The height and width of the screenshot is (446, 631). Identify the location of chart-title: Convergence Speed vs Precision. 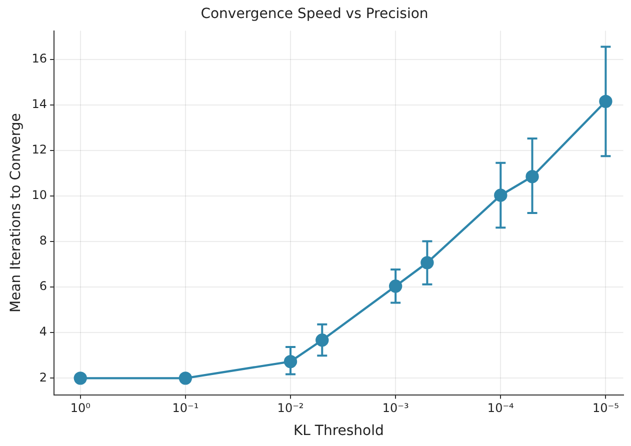
(314, 14).